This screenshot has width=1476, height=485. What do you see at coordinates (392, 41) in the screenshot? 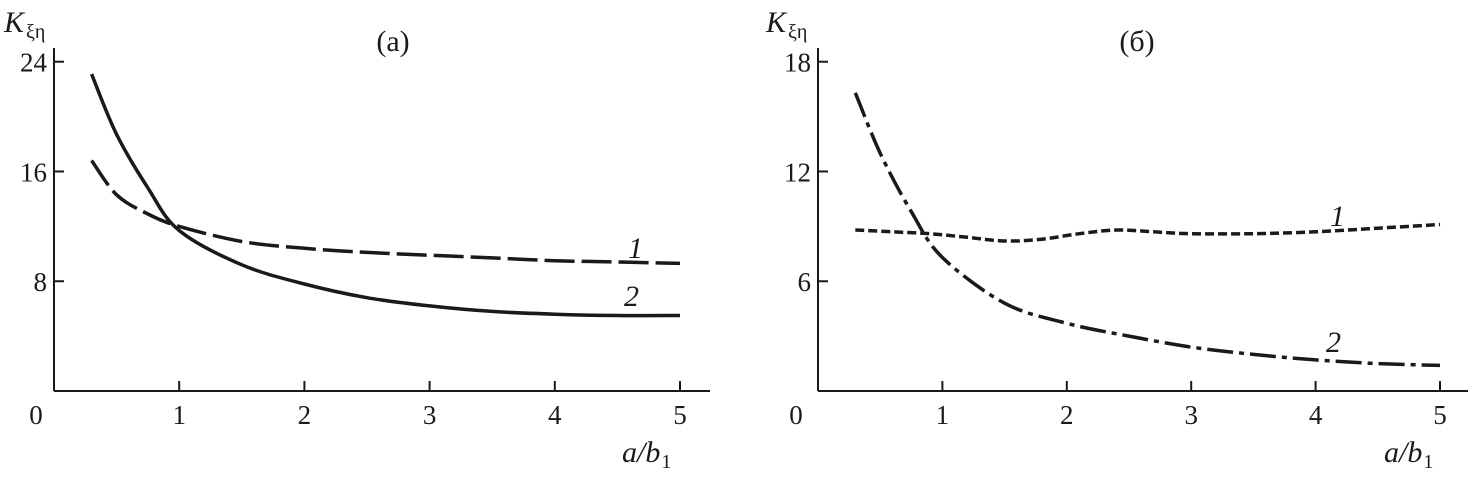
I see `panel-title: (а)` at bounding box center [392, 41].